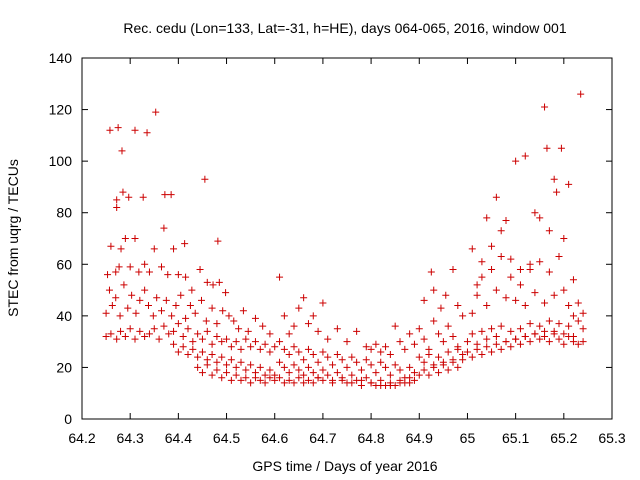 This screenshot has height=480, width=640. What do you see at coordinates (515, 438) in the screenshot?
I see `x-tick-label: 65.1` at bounding box center [515, 438].